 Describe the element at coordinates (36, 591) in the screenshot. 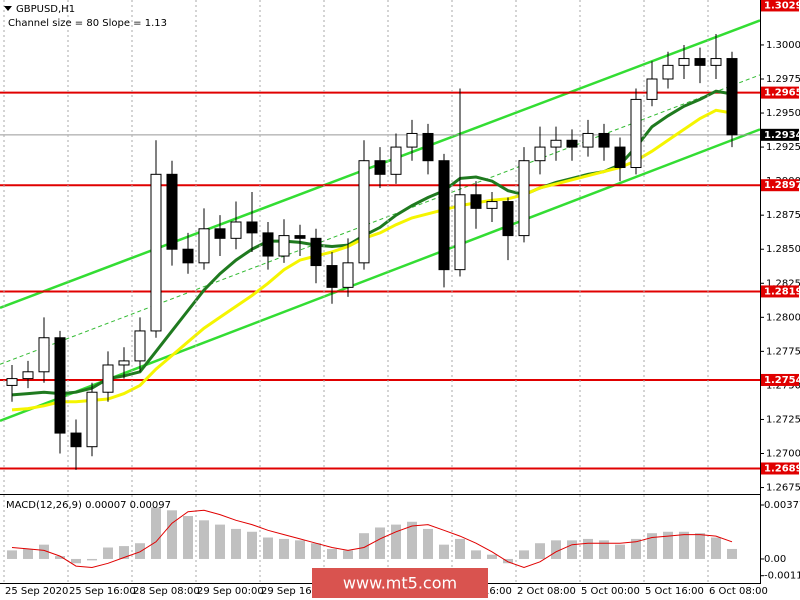

I see `x-tick-label: 25 Sep 2020` at that location.